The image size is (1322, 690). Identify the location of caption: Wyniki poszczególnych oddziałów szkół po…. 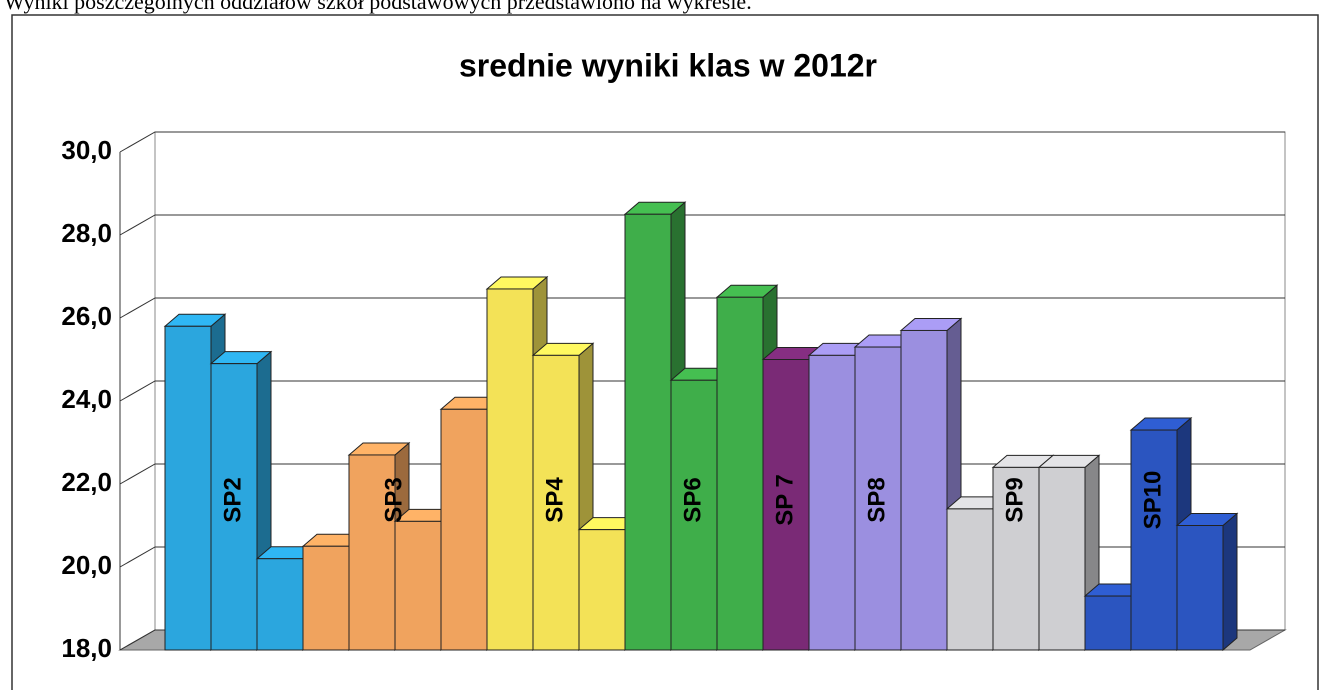
(378, 7).